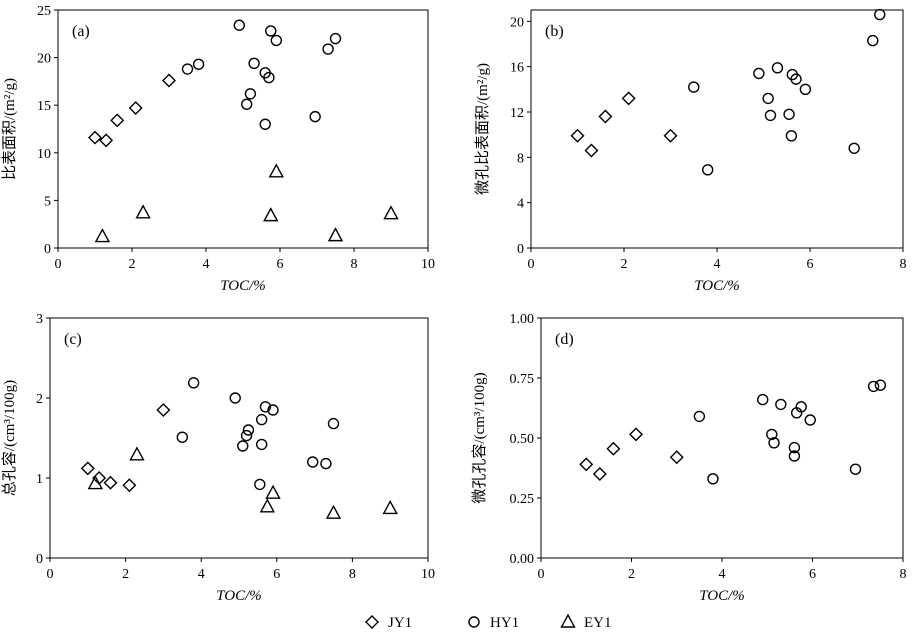 This screenshot has height=636, width=917. I want to click on y-tick-label: 16, so click(517, 68).